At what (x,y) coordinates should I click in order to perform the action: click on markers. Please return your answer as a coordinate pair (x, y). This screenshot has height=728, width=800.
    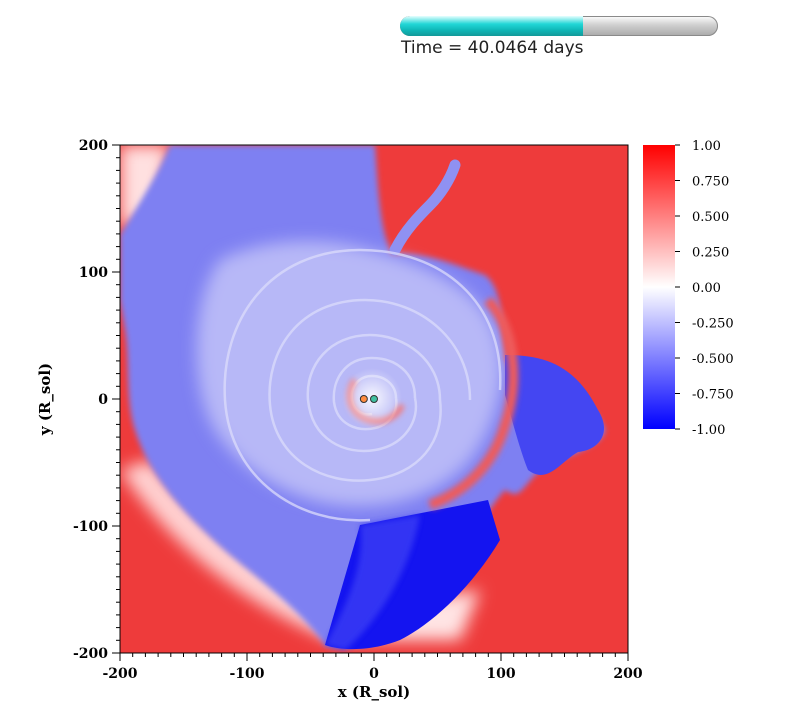
    Looking at the image, I should click on (368, 399).